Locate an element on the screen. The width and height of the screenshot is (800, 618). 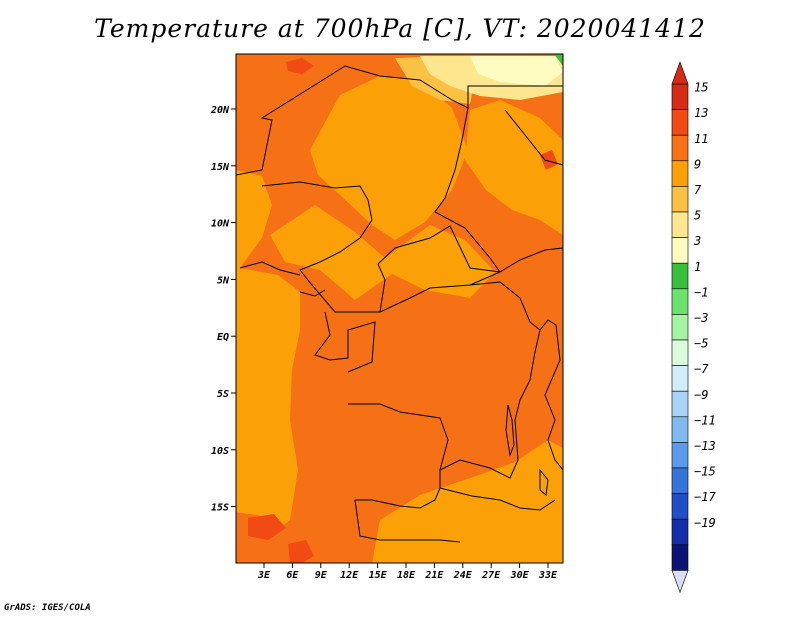
border-drc-north is located at coordinates (460, 306).